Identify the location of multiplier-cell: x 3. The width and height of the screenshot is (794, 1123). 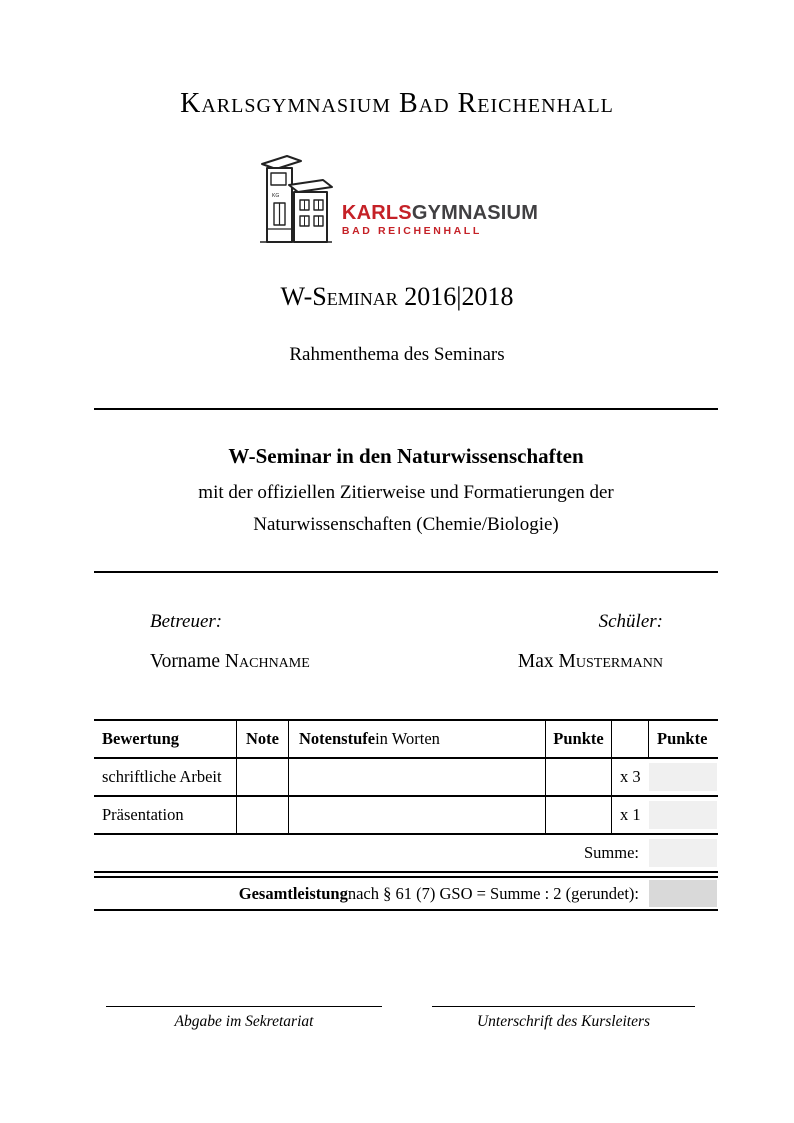
(630, 776).